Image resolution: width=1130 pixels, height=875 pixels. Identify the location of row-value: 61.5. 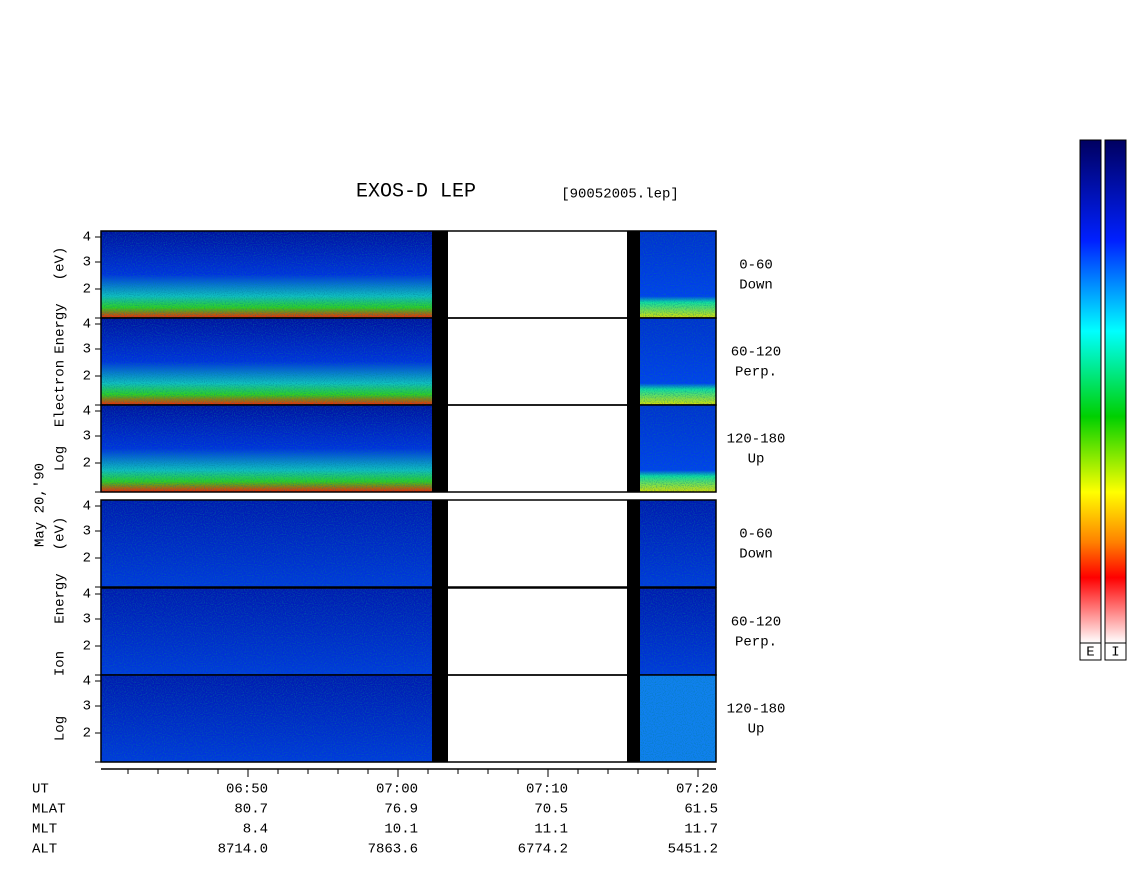
(701, 810).